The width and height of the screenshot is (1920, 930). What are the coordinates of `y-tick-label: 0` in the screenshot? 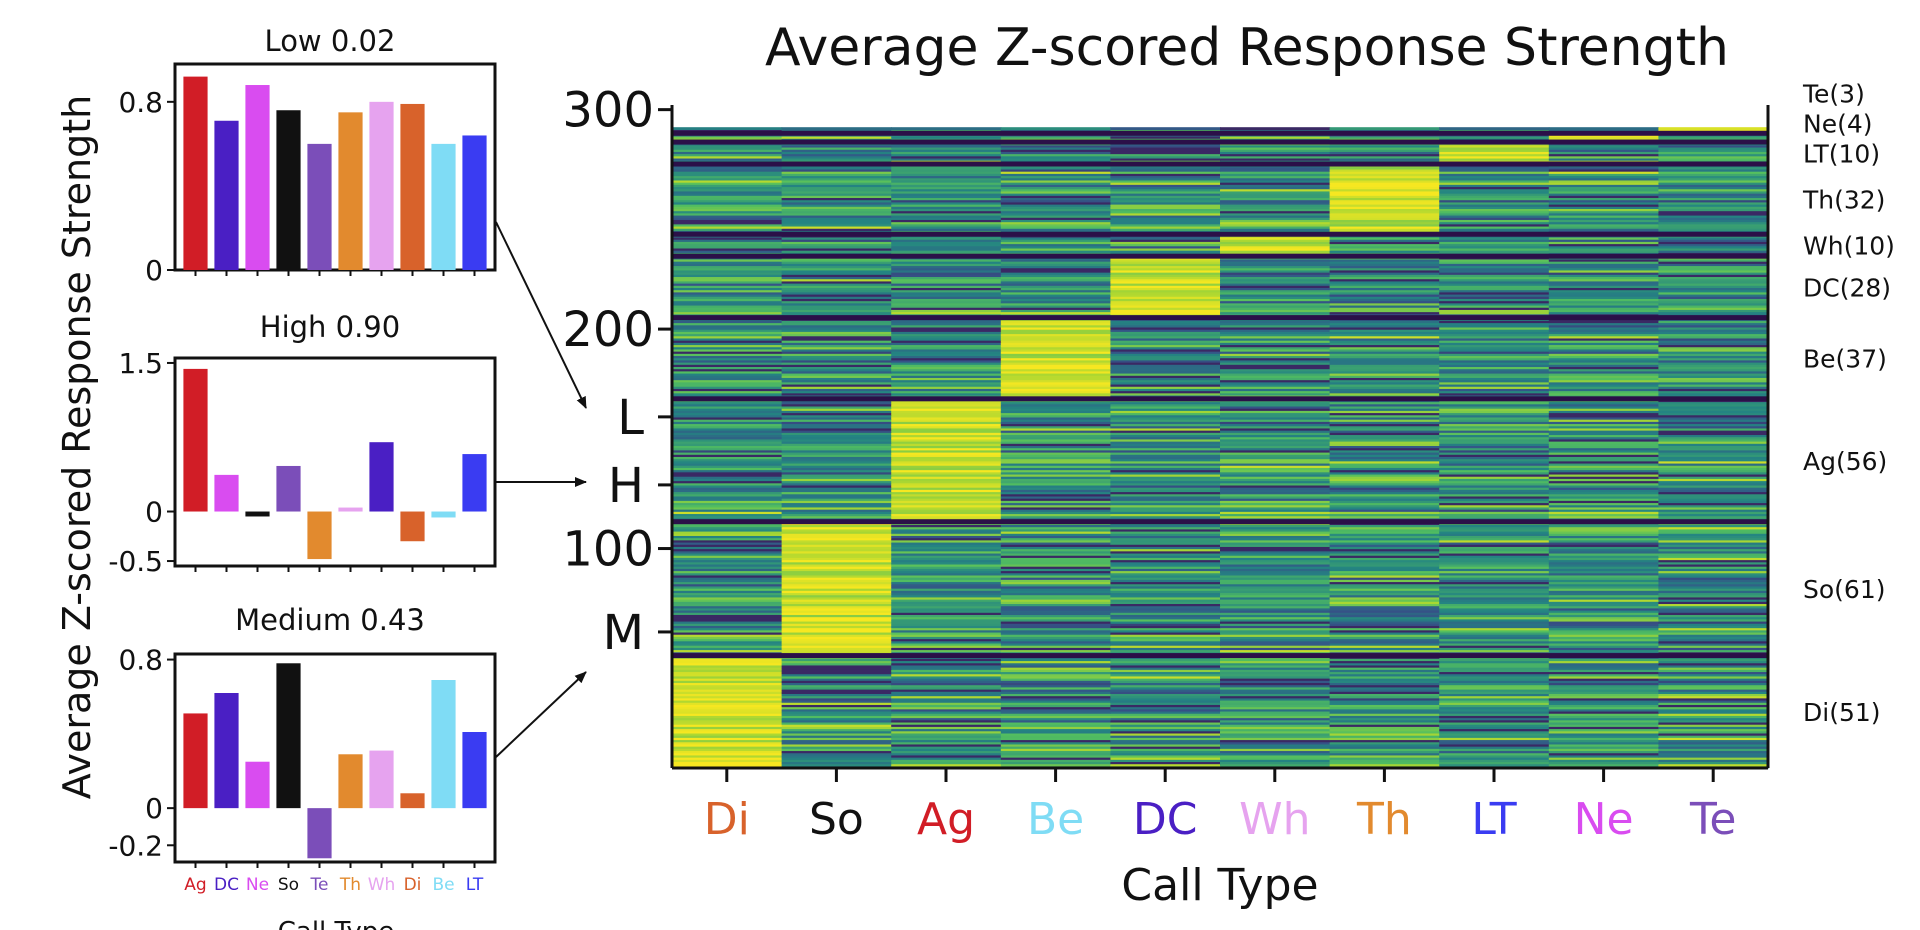 It's located at (154, 808).